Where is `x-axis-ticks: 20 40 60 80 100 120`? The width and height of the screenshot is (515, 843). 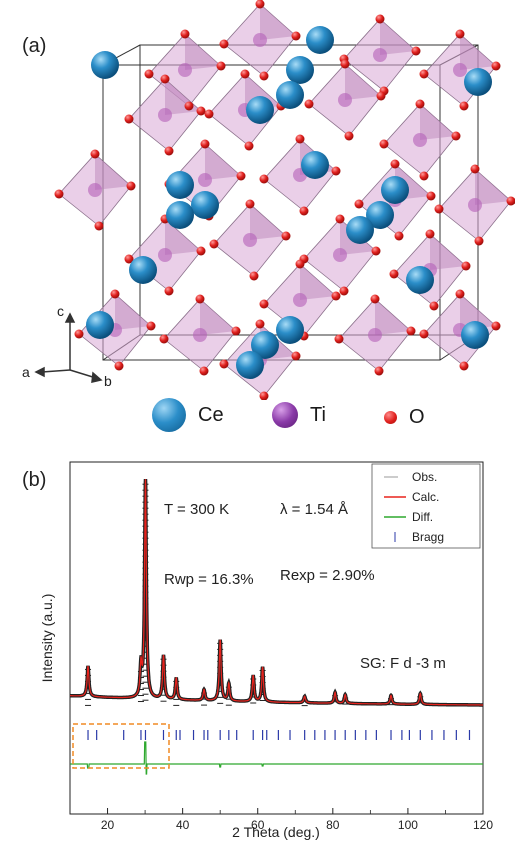 x-axis-ticks: 20 40 60 80 100 120 is located at coordinates (281, 820).